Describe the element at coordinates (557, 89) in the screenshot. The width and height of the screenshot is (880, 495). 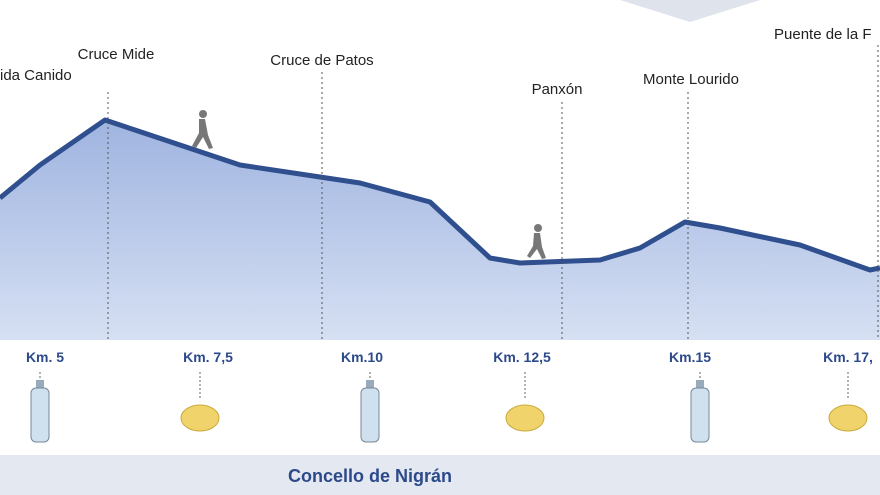
I see `waypoint-label: Panxón` at that location.